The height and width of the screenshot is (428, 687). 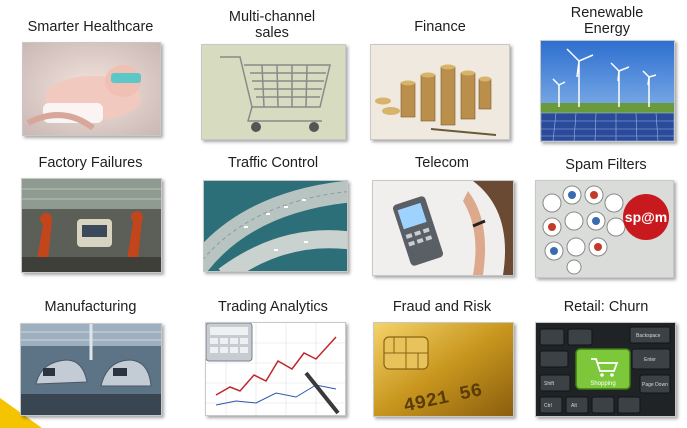 I want to click on tile-traffic-control: Traffic Control, so click(x=273, y=214).